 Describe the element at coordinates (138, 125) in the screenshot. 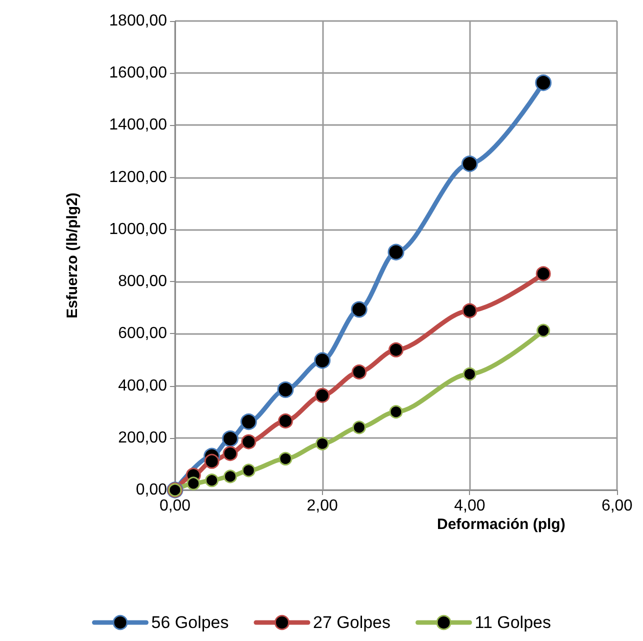

I see `y-tick-label: 1400,00` at that location.